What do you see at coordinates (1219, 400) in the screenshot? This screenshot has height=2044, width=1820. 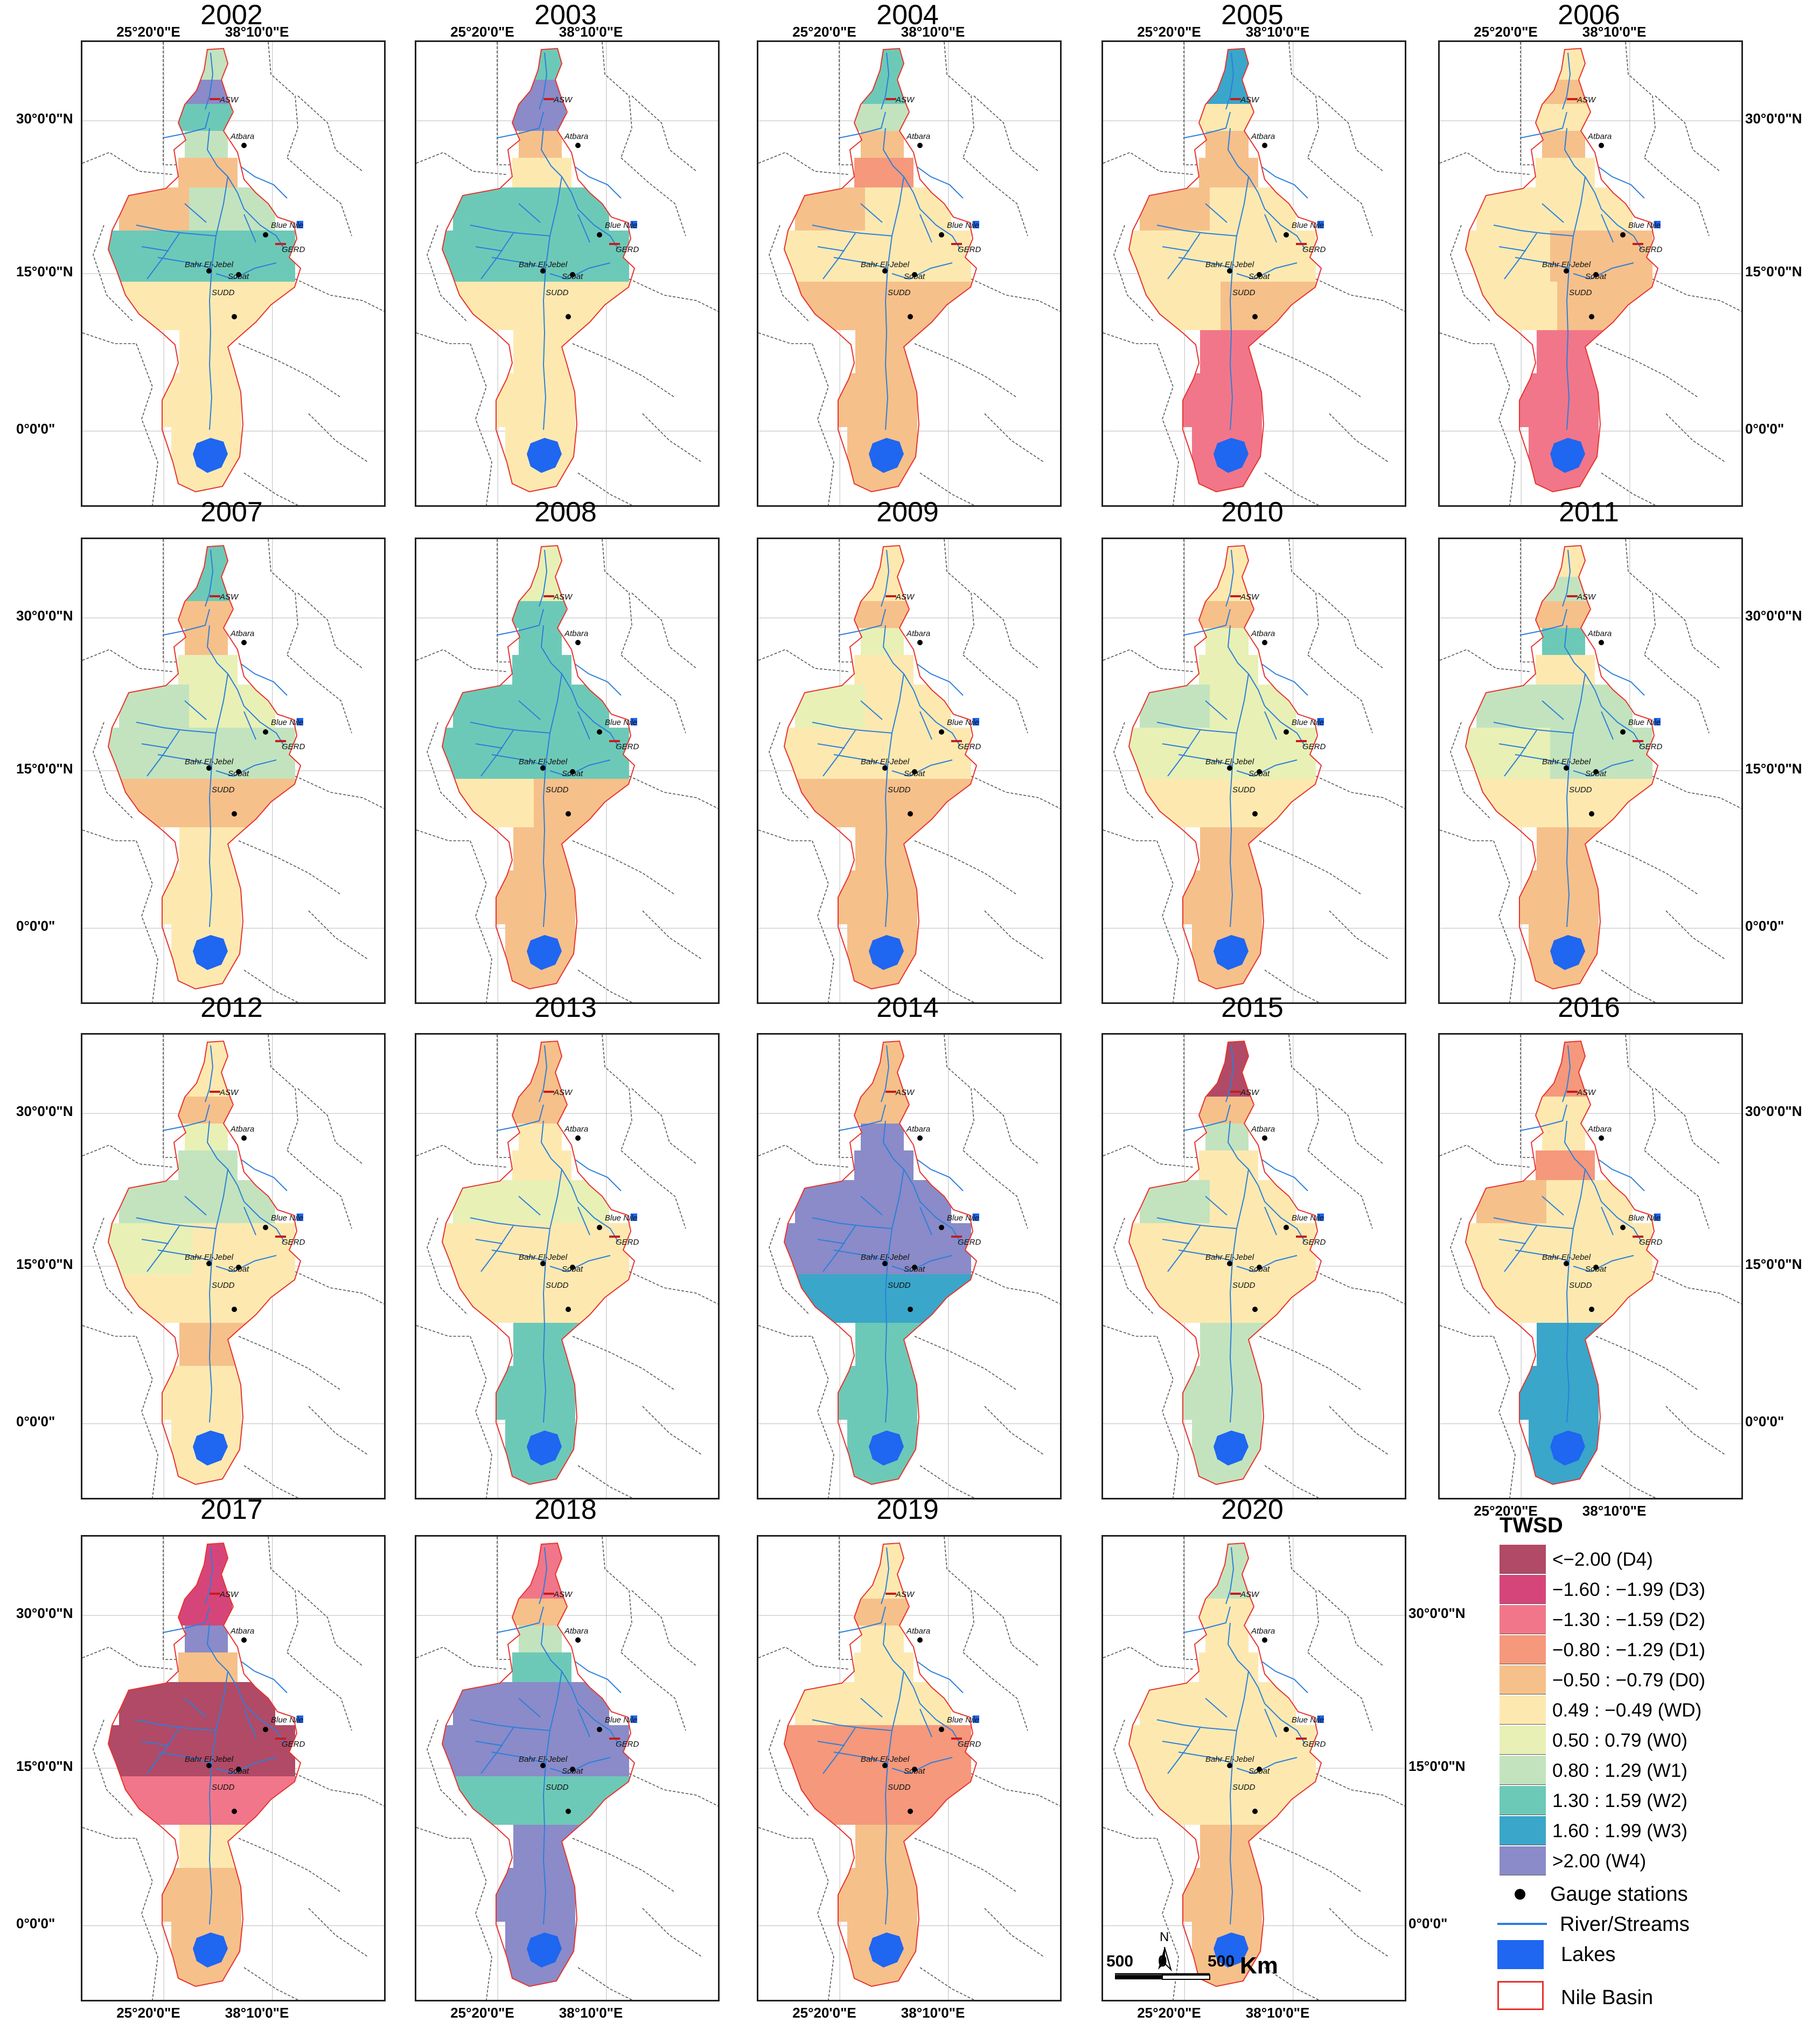 I see `twsd-zone-d2` at bounding box center [1219, 400].